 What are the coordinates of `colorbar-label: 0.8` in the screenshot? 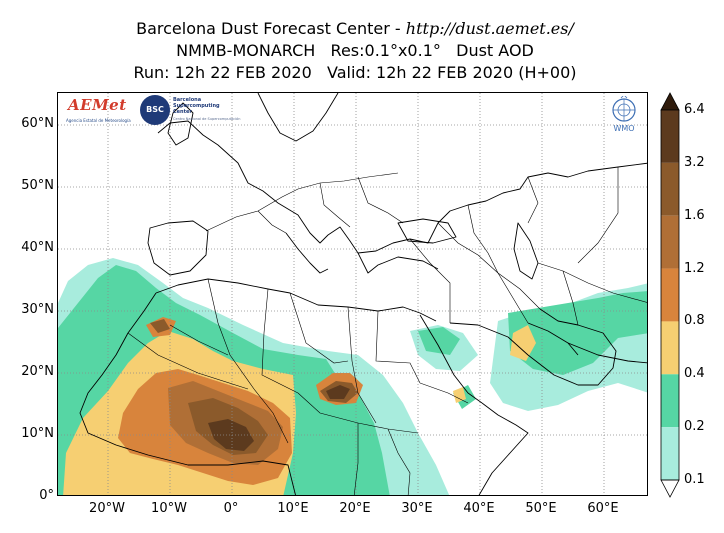 It's located at (694, 321).